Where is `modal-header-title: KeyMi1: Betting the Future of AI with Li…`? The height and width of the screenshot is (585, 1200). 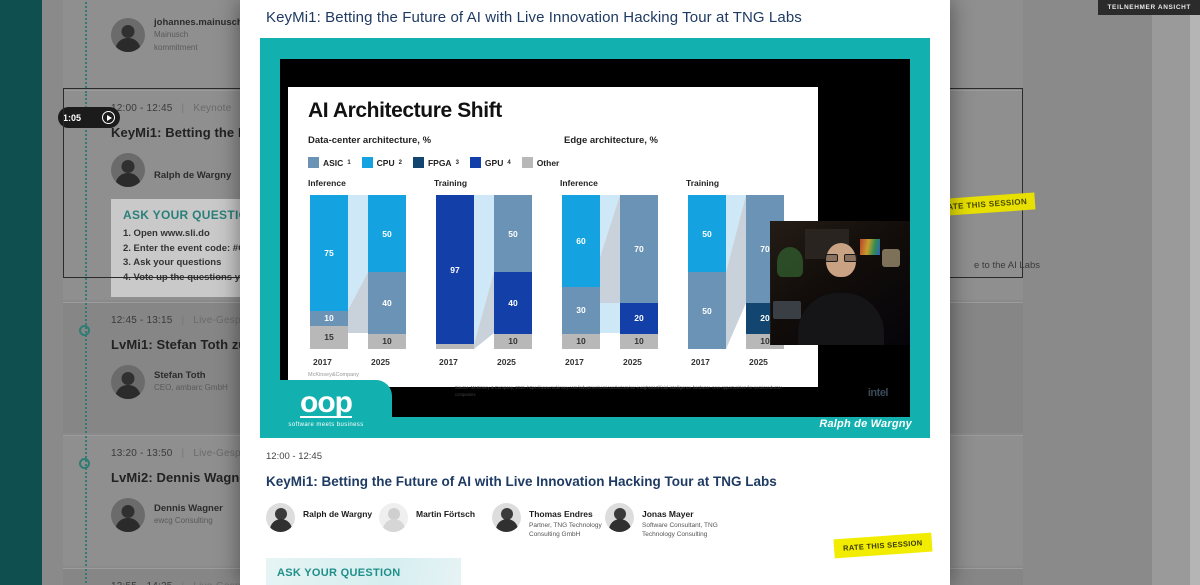 modal-header-title: KeyMi1: Betting the Future of AI with Li… is located at coordinates (534, 17).